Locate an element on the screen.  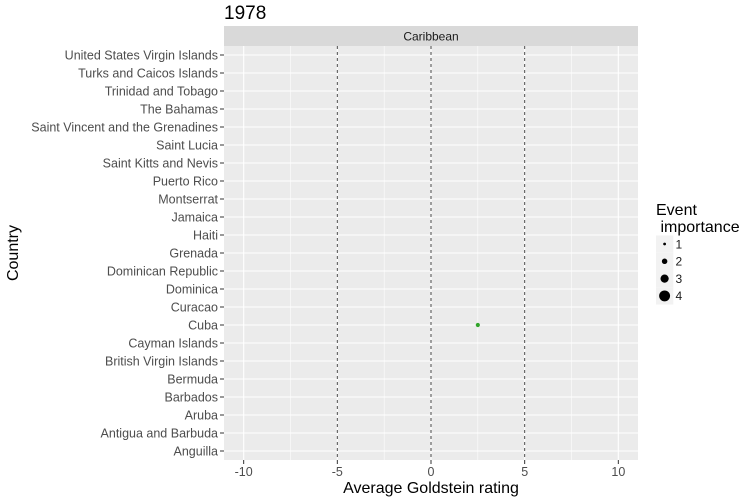
data-points is located at coordinates (477, 325).